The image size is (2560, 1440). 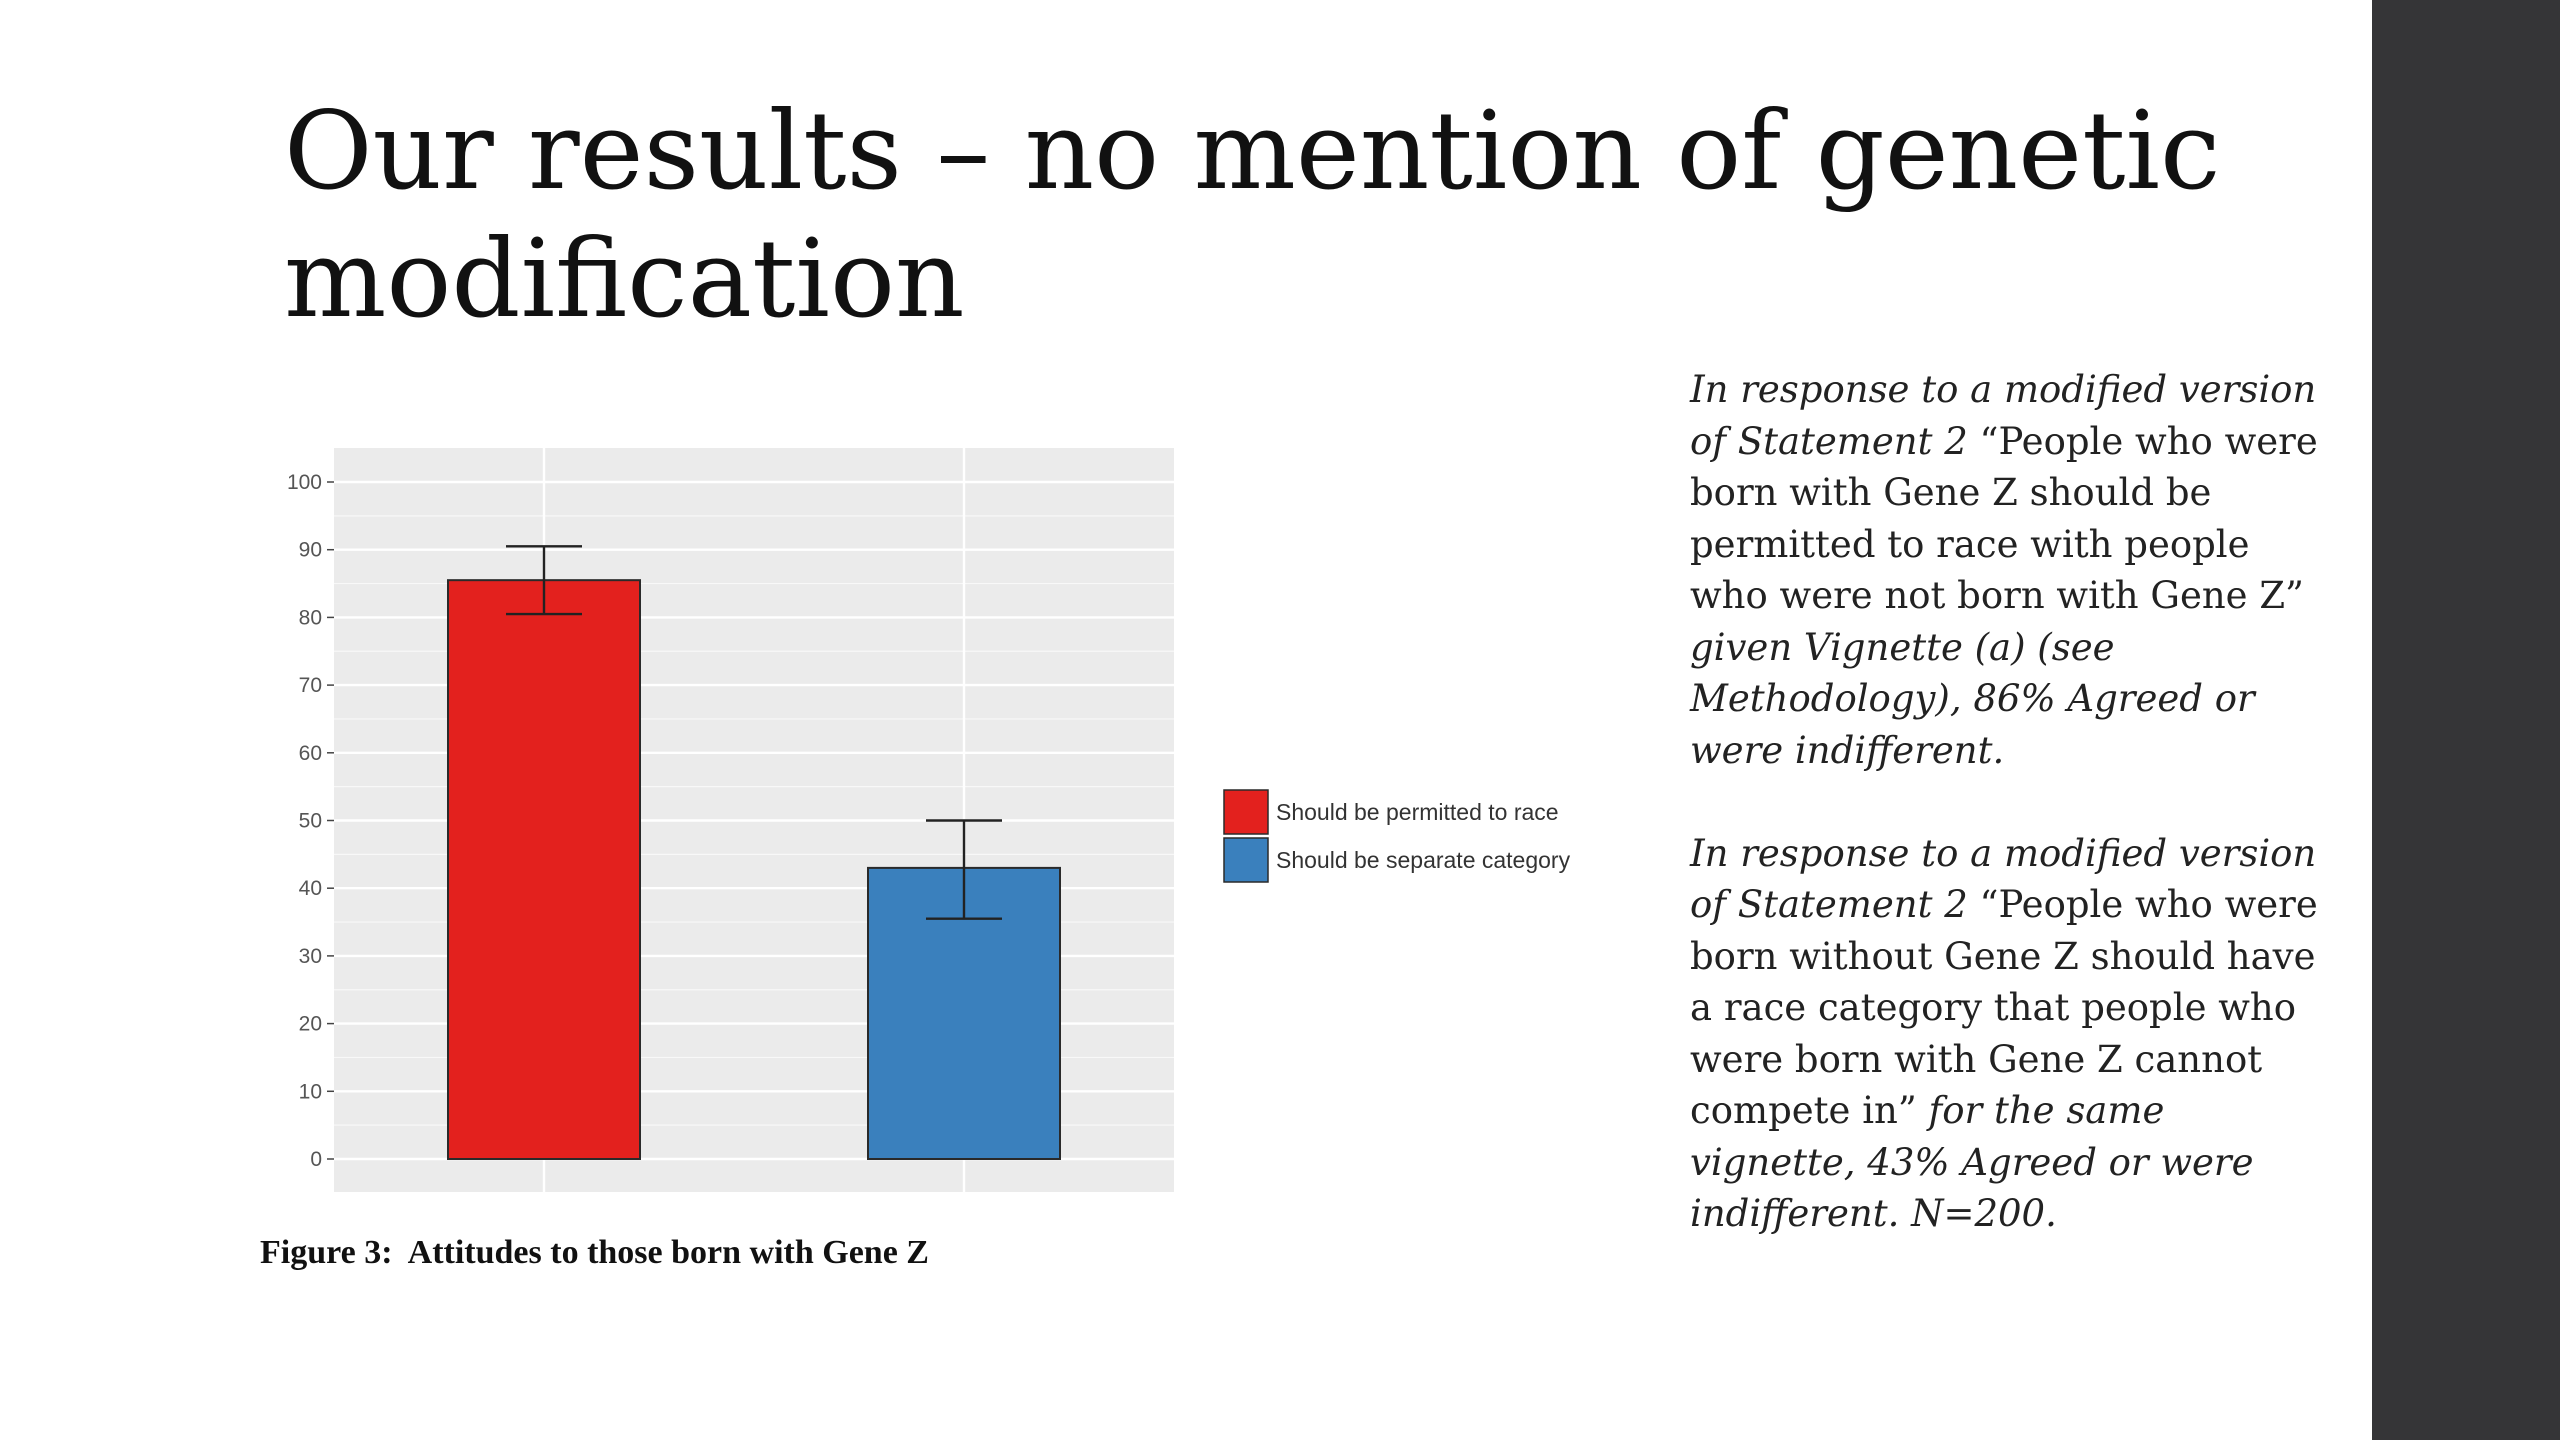 I want to click on y-tick-label: 100, so click(x=304, y=482).